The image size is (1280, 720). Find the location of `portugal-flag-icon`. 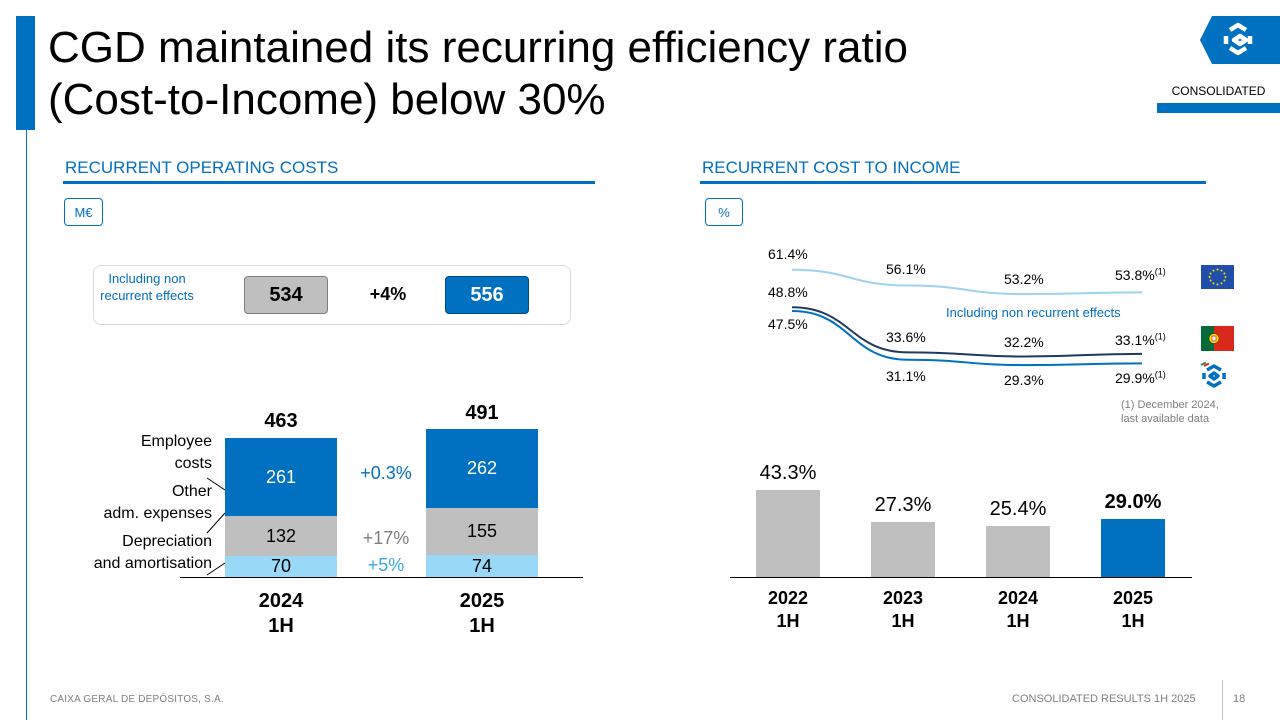

portugal-flag-icon is located at coordinates (1217, 338).